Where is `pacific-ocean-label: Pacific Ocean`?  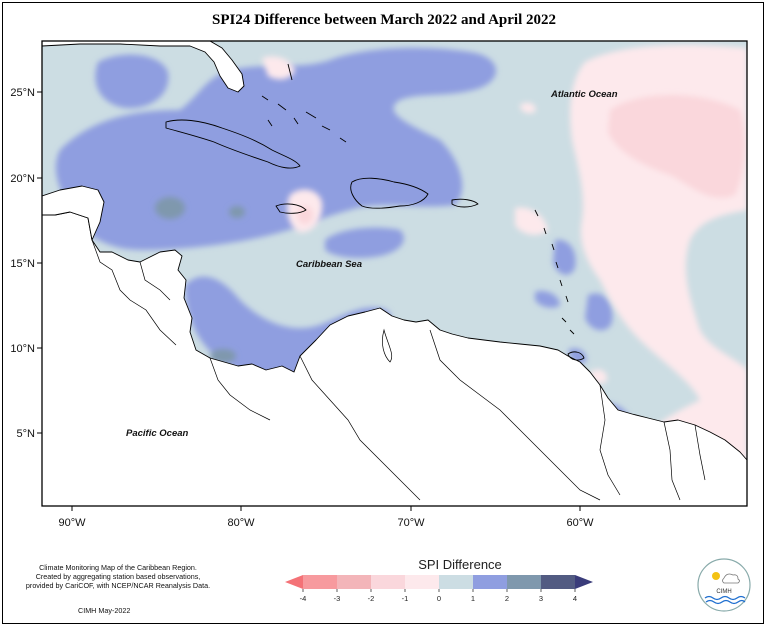
pacific-ocean-label: Pacific Ocean is located at coordinates (157, 433).